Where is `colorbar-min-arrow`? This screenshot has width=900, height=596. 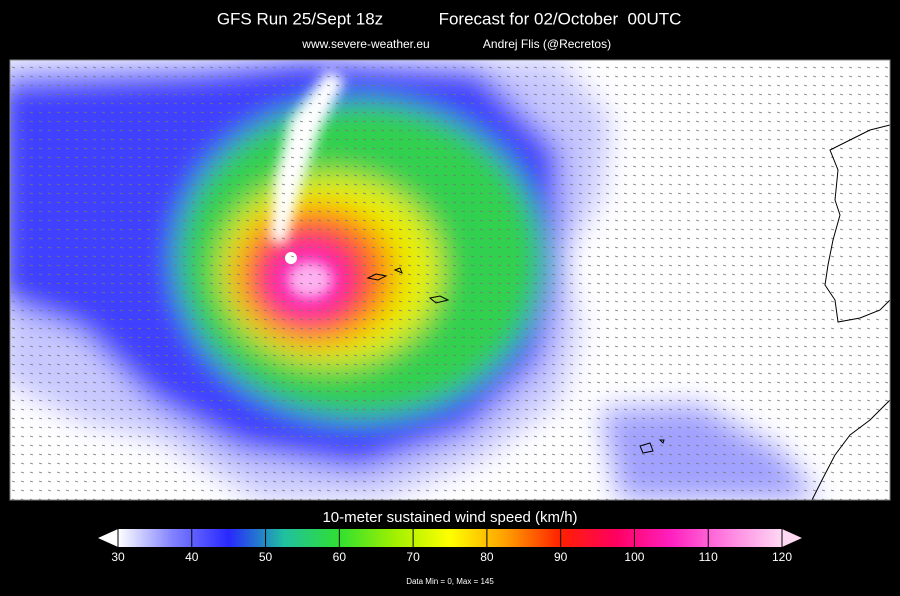
colorbar-min-arrow is located at coordinates (108, 538).